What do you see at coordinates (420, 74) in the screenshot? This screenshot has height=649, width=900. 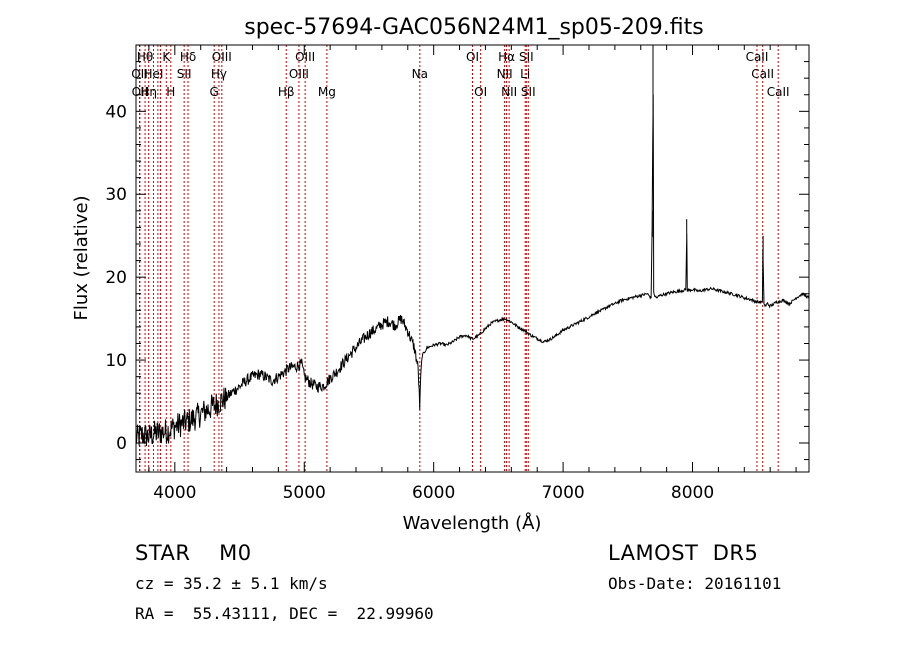 I see `line-label: Na` at bounding box center [420, 74].